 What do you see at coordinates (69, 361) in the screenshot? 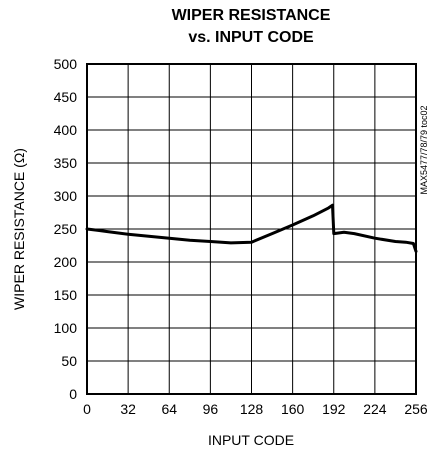
I see `y-tick-label: 50` at bounding box center [69, 361].